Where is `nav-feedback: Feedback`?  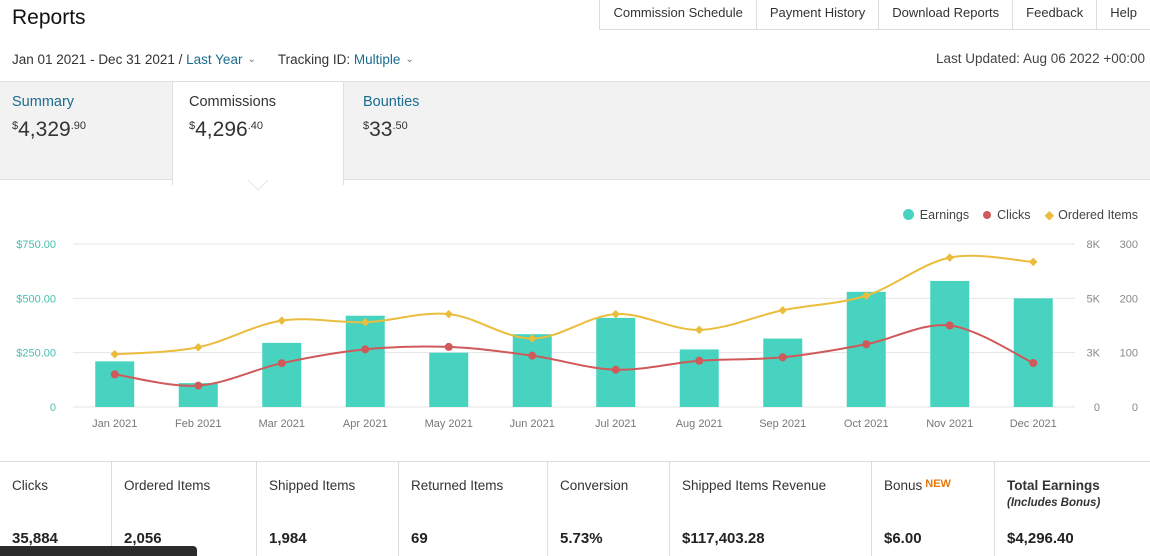 nav-feedback: Feedback is located at coordinates (1055, 14).